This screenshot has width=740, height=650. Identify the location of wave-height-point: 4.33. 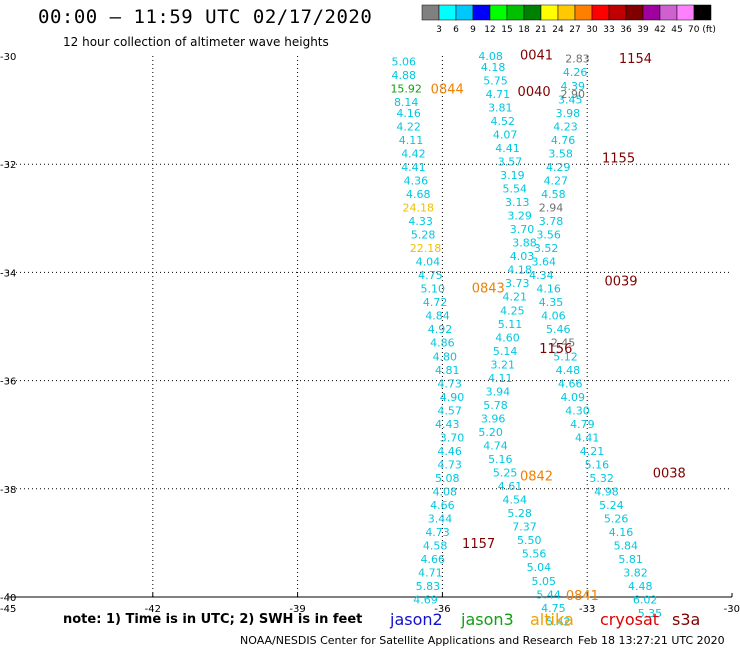
(420, 221).